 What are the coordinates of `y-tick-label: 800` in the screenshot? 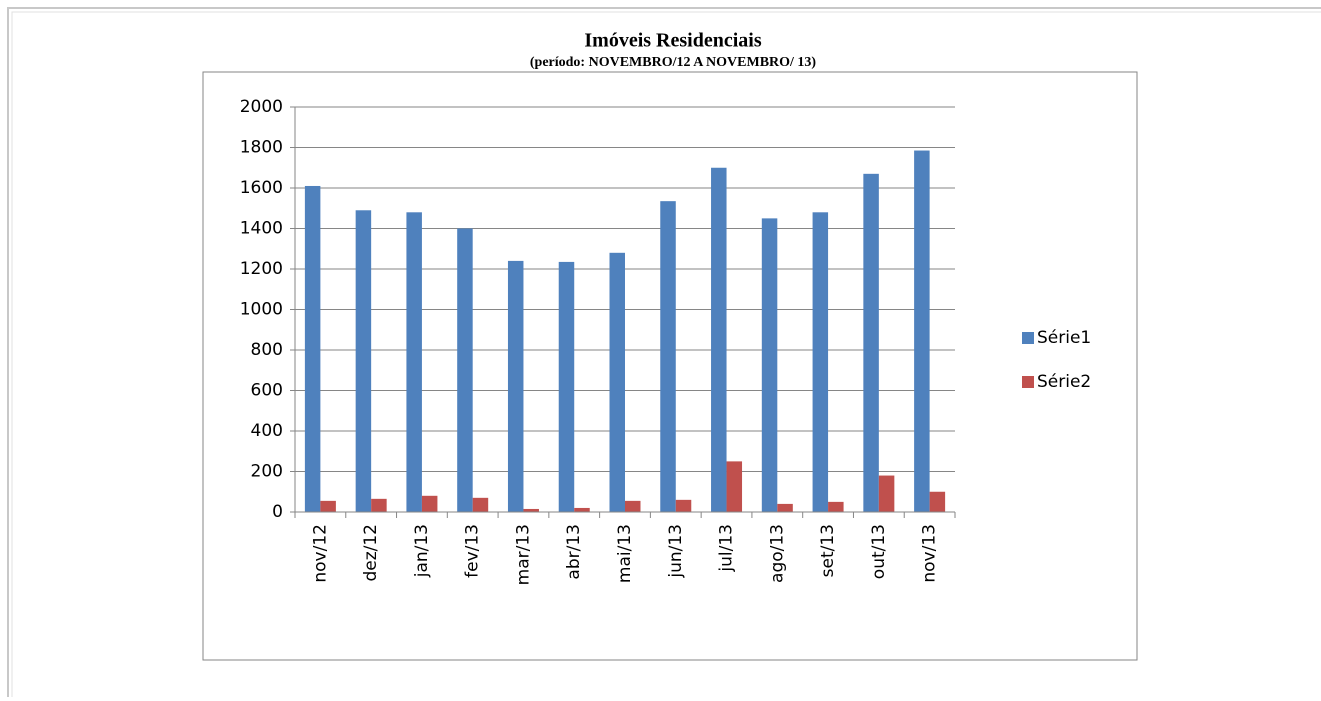 It's located at (267, 350).